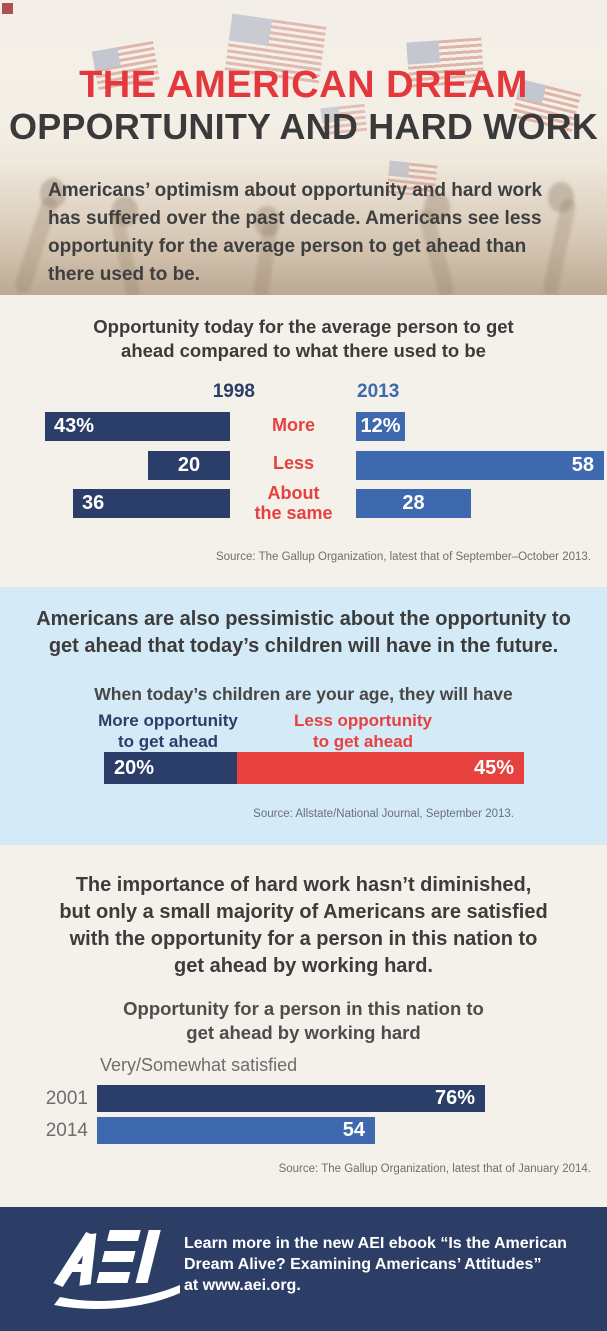  Describe the element at coordinates (116, 1269) in the screenshot. I see `aei-logo-icon` at that location.